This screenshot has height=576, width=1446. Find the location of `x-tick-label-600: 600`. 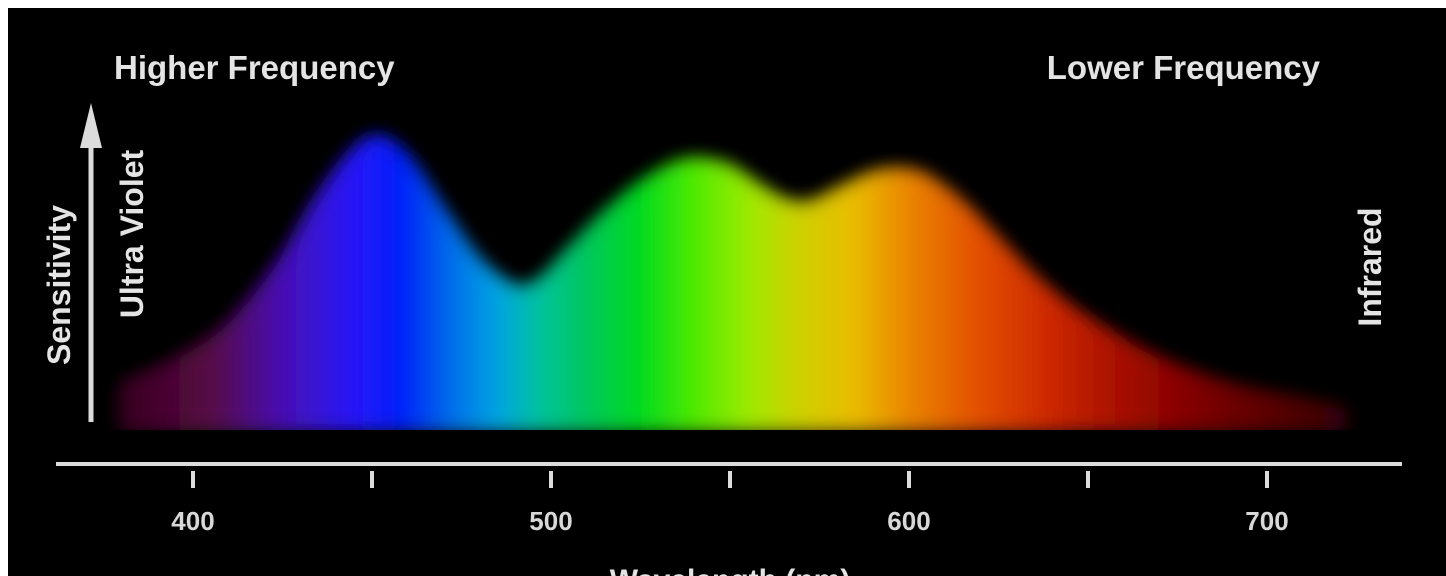

x-tick-label-600: 600 is located at coordinates (908, 521).